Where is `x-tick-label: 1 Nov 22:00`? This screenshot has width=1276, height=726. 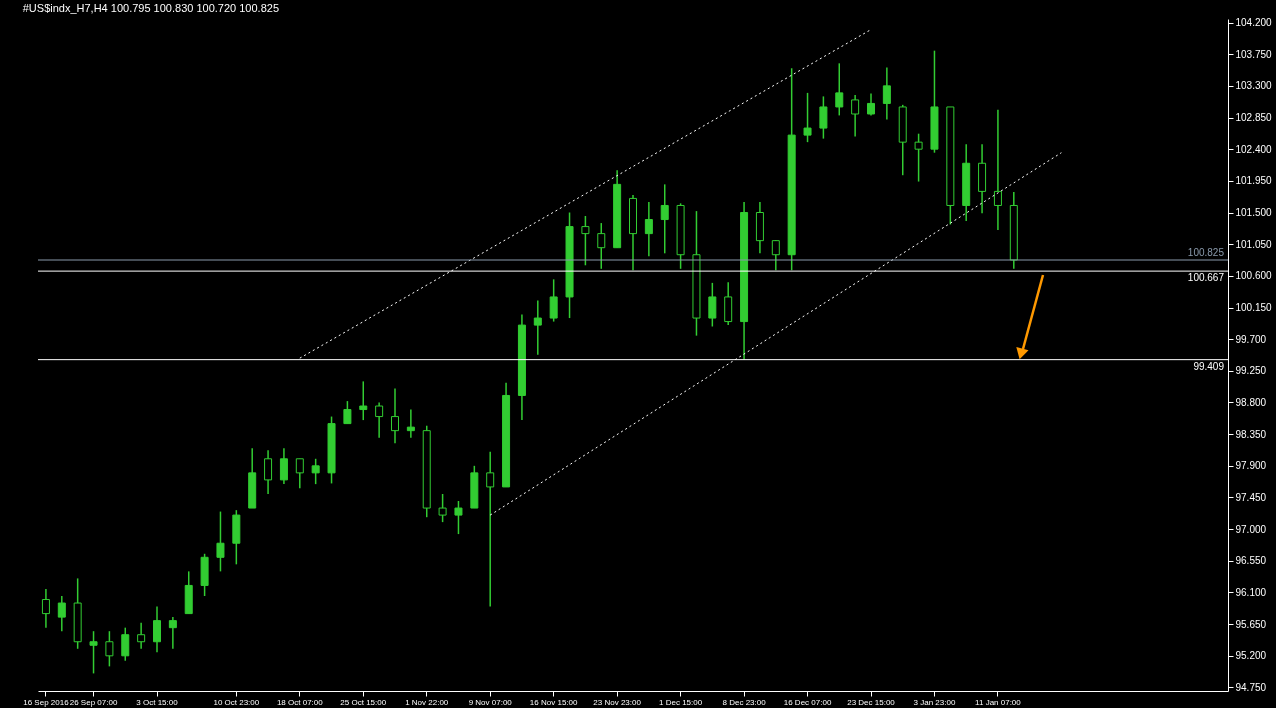
x-tick-label: 1 Nov 22:00 is located at coordinates (427, 702).